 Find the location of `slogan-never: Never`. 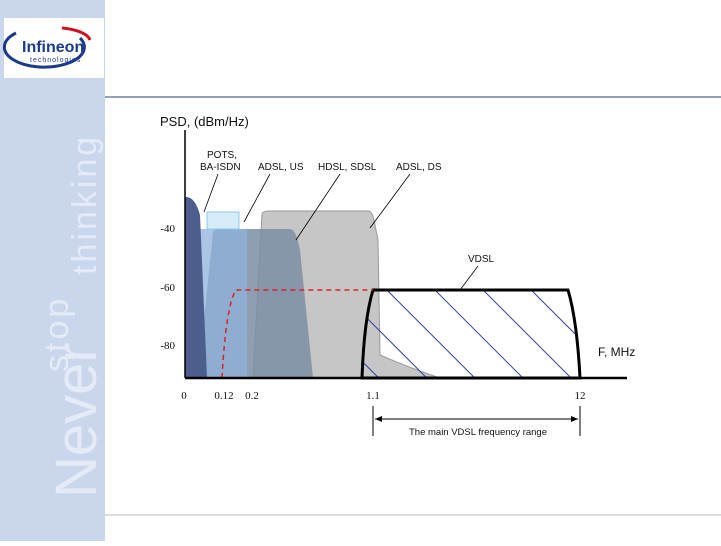

slogan-never: Never is located at coordinates (76, 420).